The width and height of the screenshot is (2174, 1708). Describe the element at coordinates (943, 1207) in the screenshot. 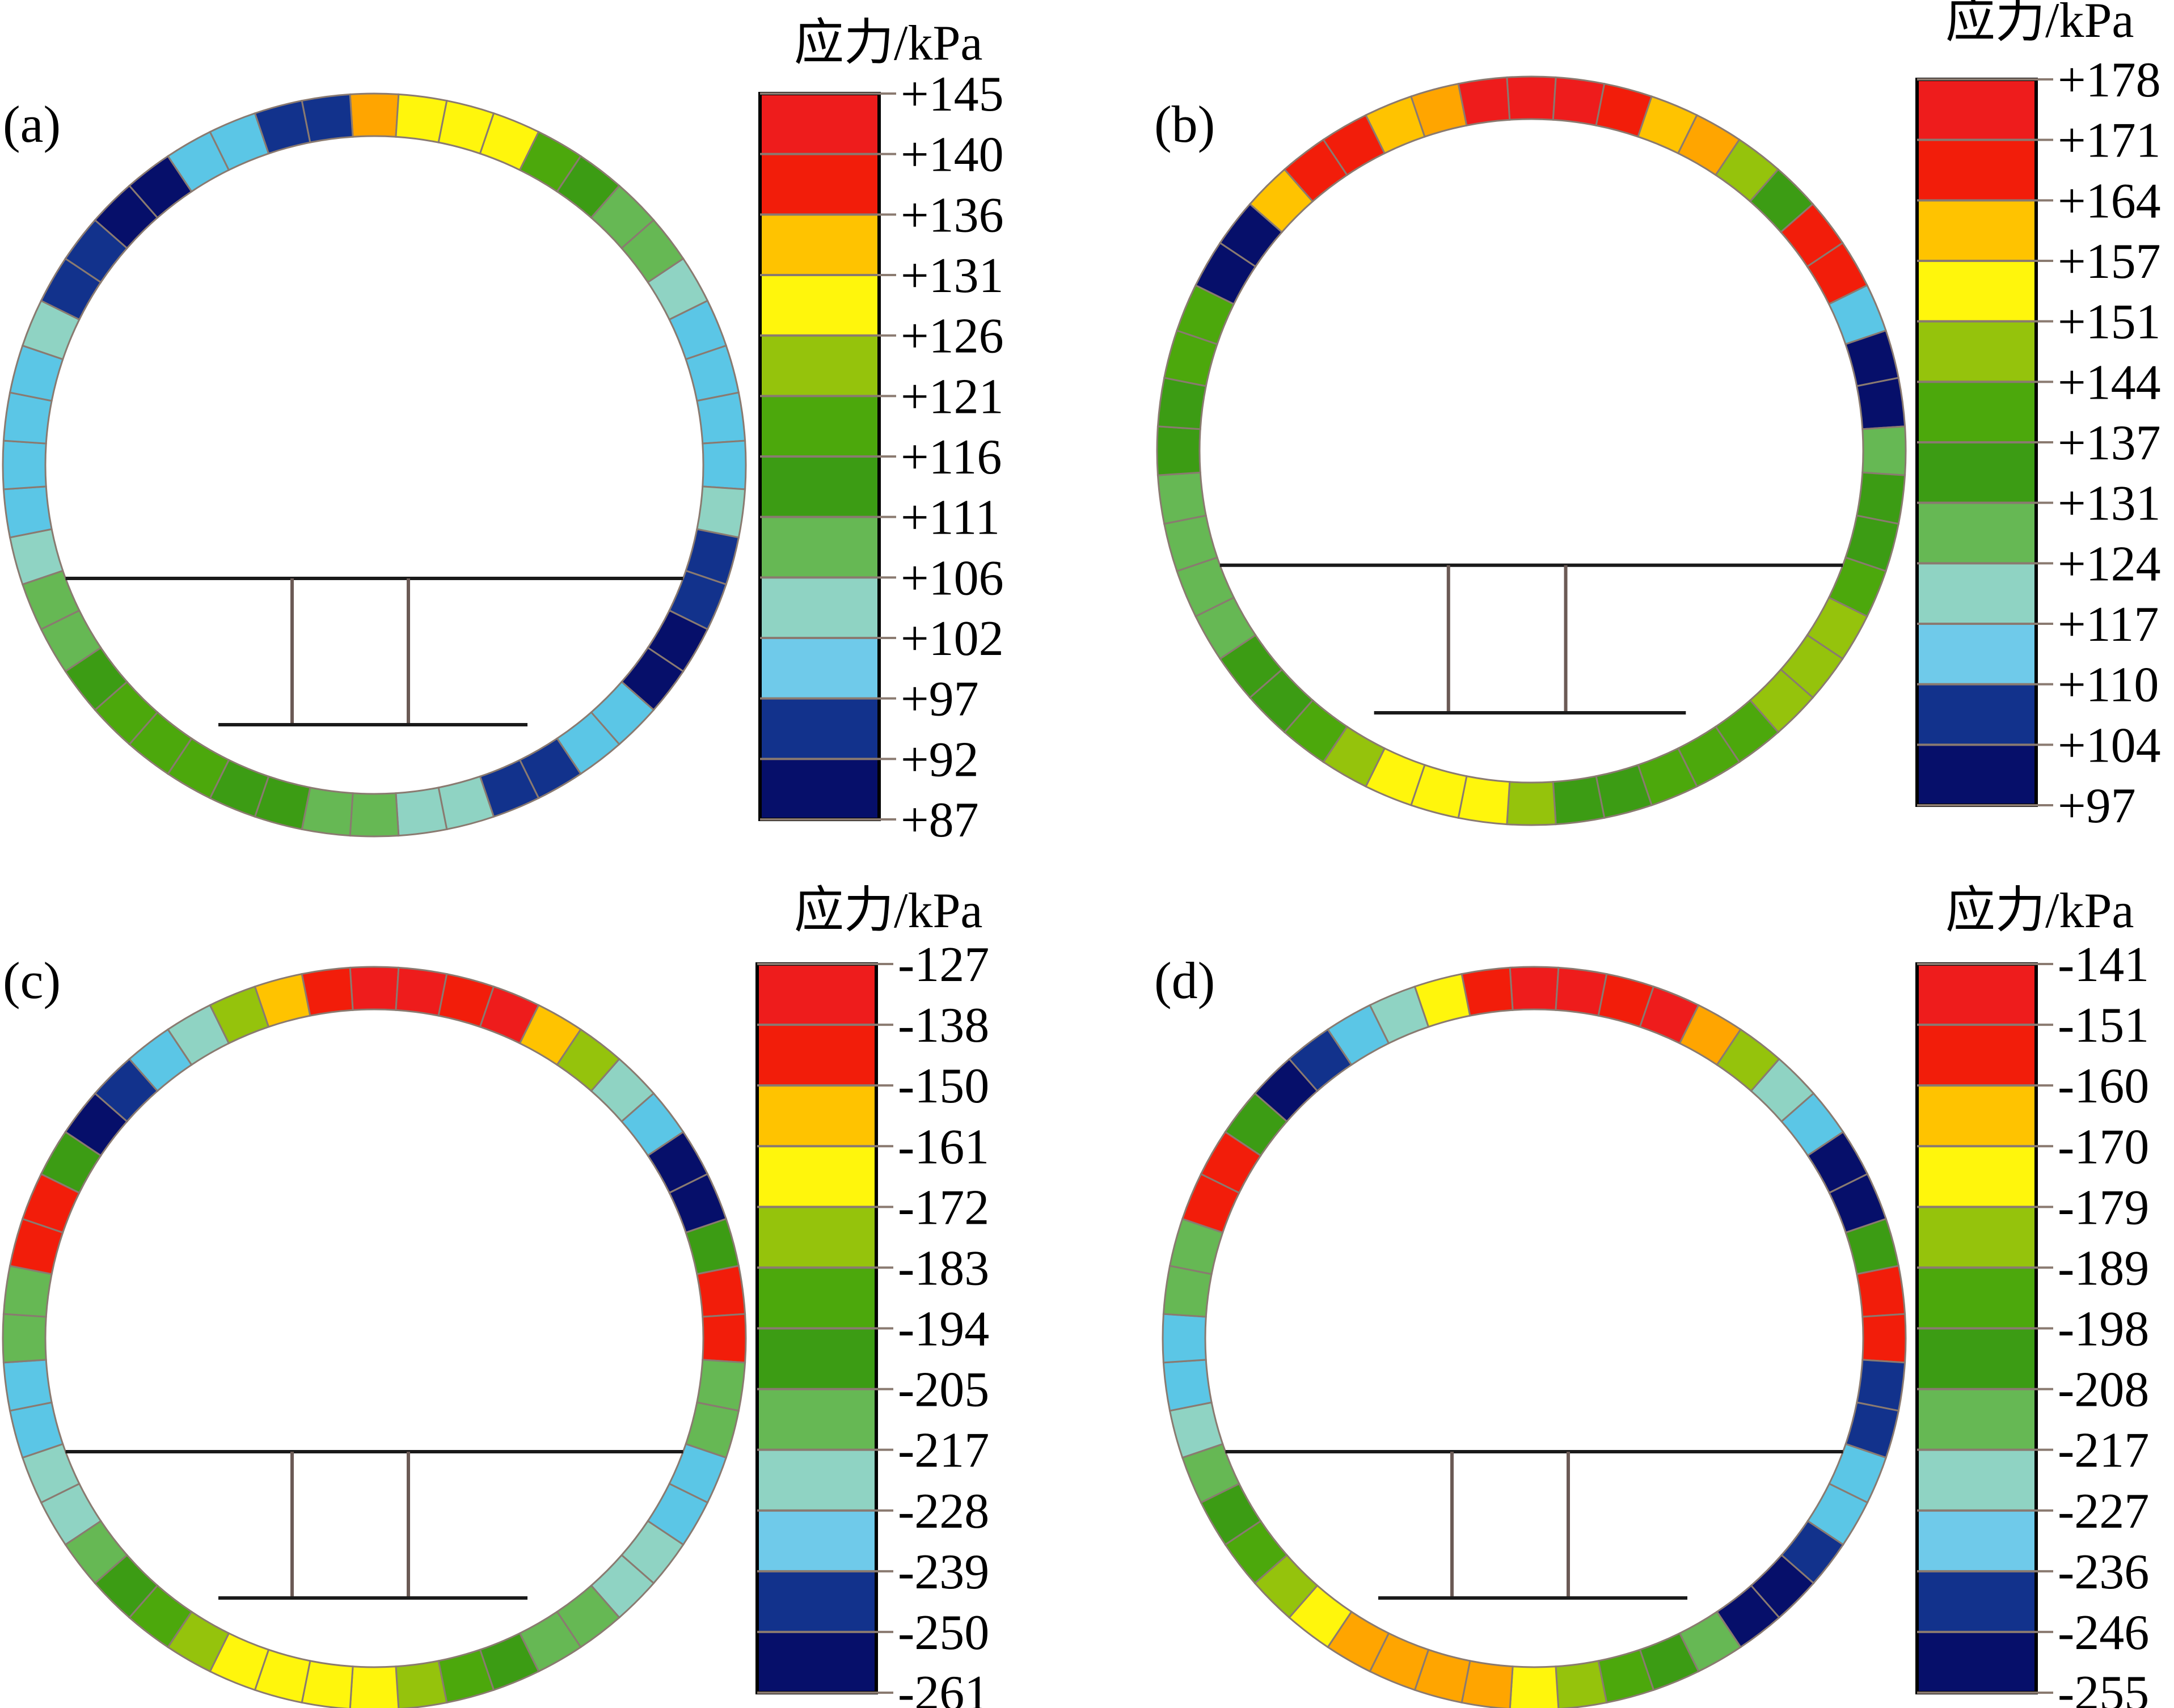

I see `legend-tick-label: -172` at that location.